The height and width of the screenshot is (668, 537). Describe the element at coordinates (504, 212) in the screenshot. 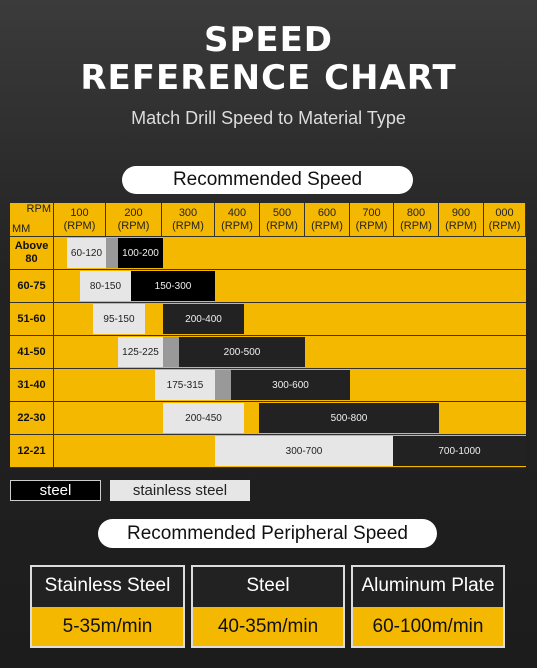

I see `rpm-value: 000` at that location.